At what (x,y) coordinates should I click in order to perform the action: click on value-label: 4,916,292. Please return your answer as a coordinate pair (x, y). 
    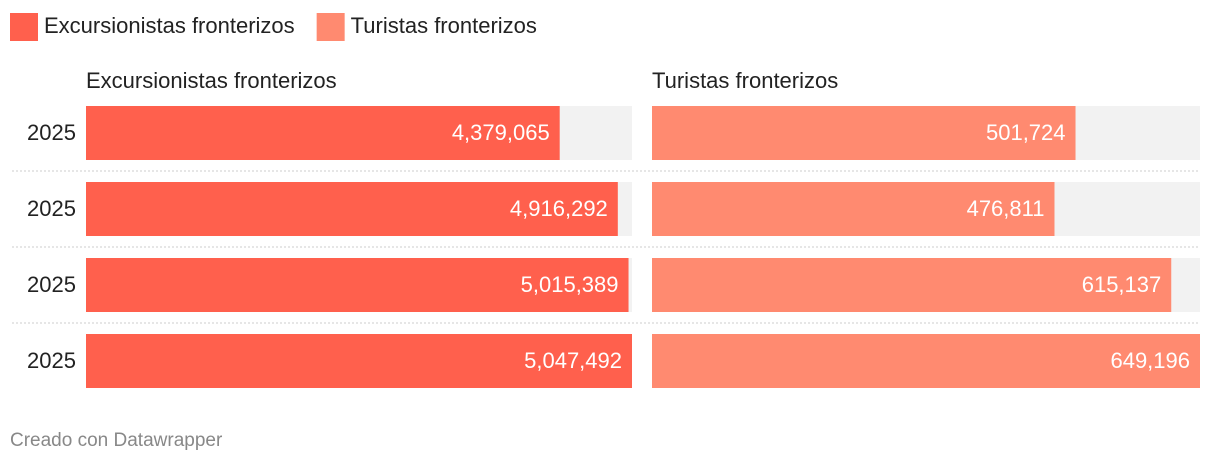
    Looking at the image, I should click on (559, 208).